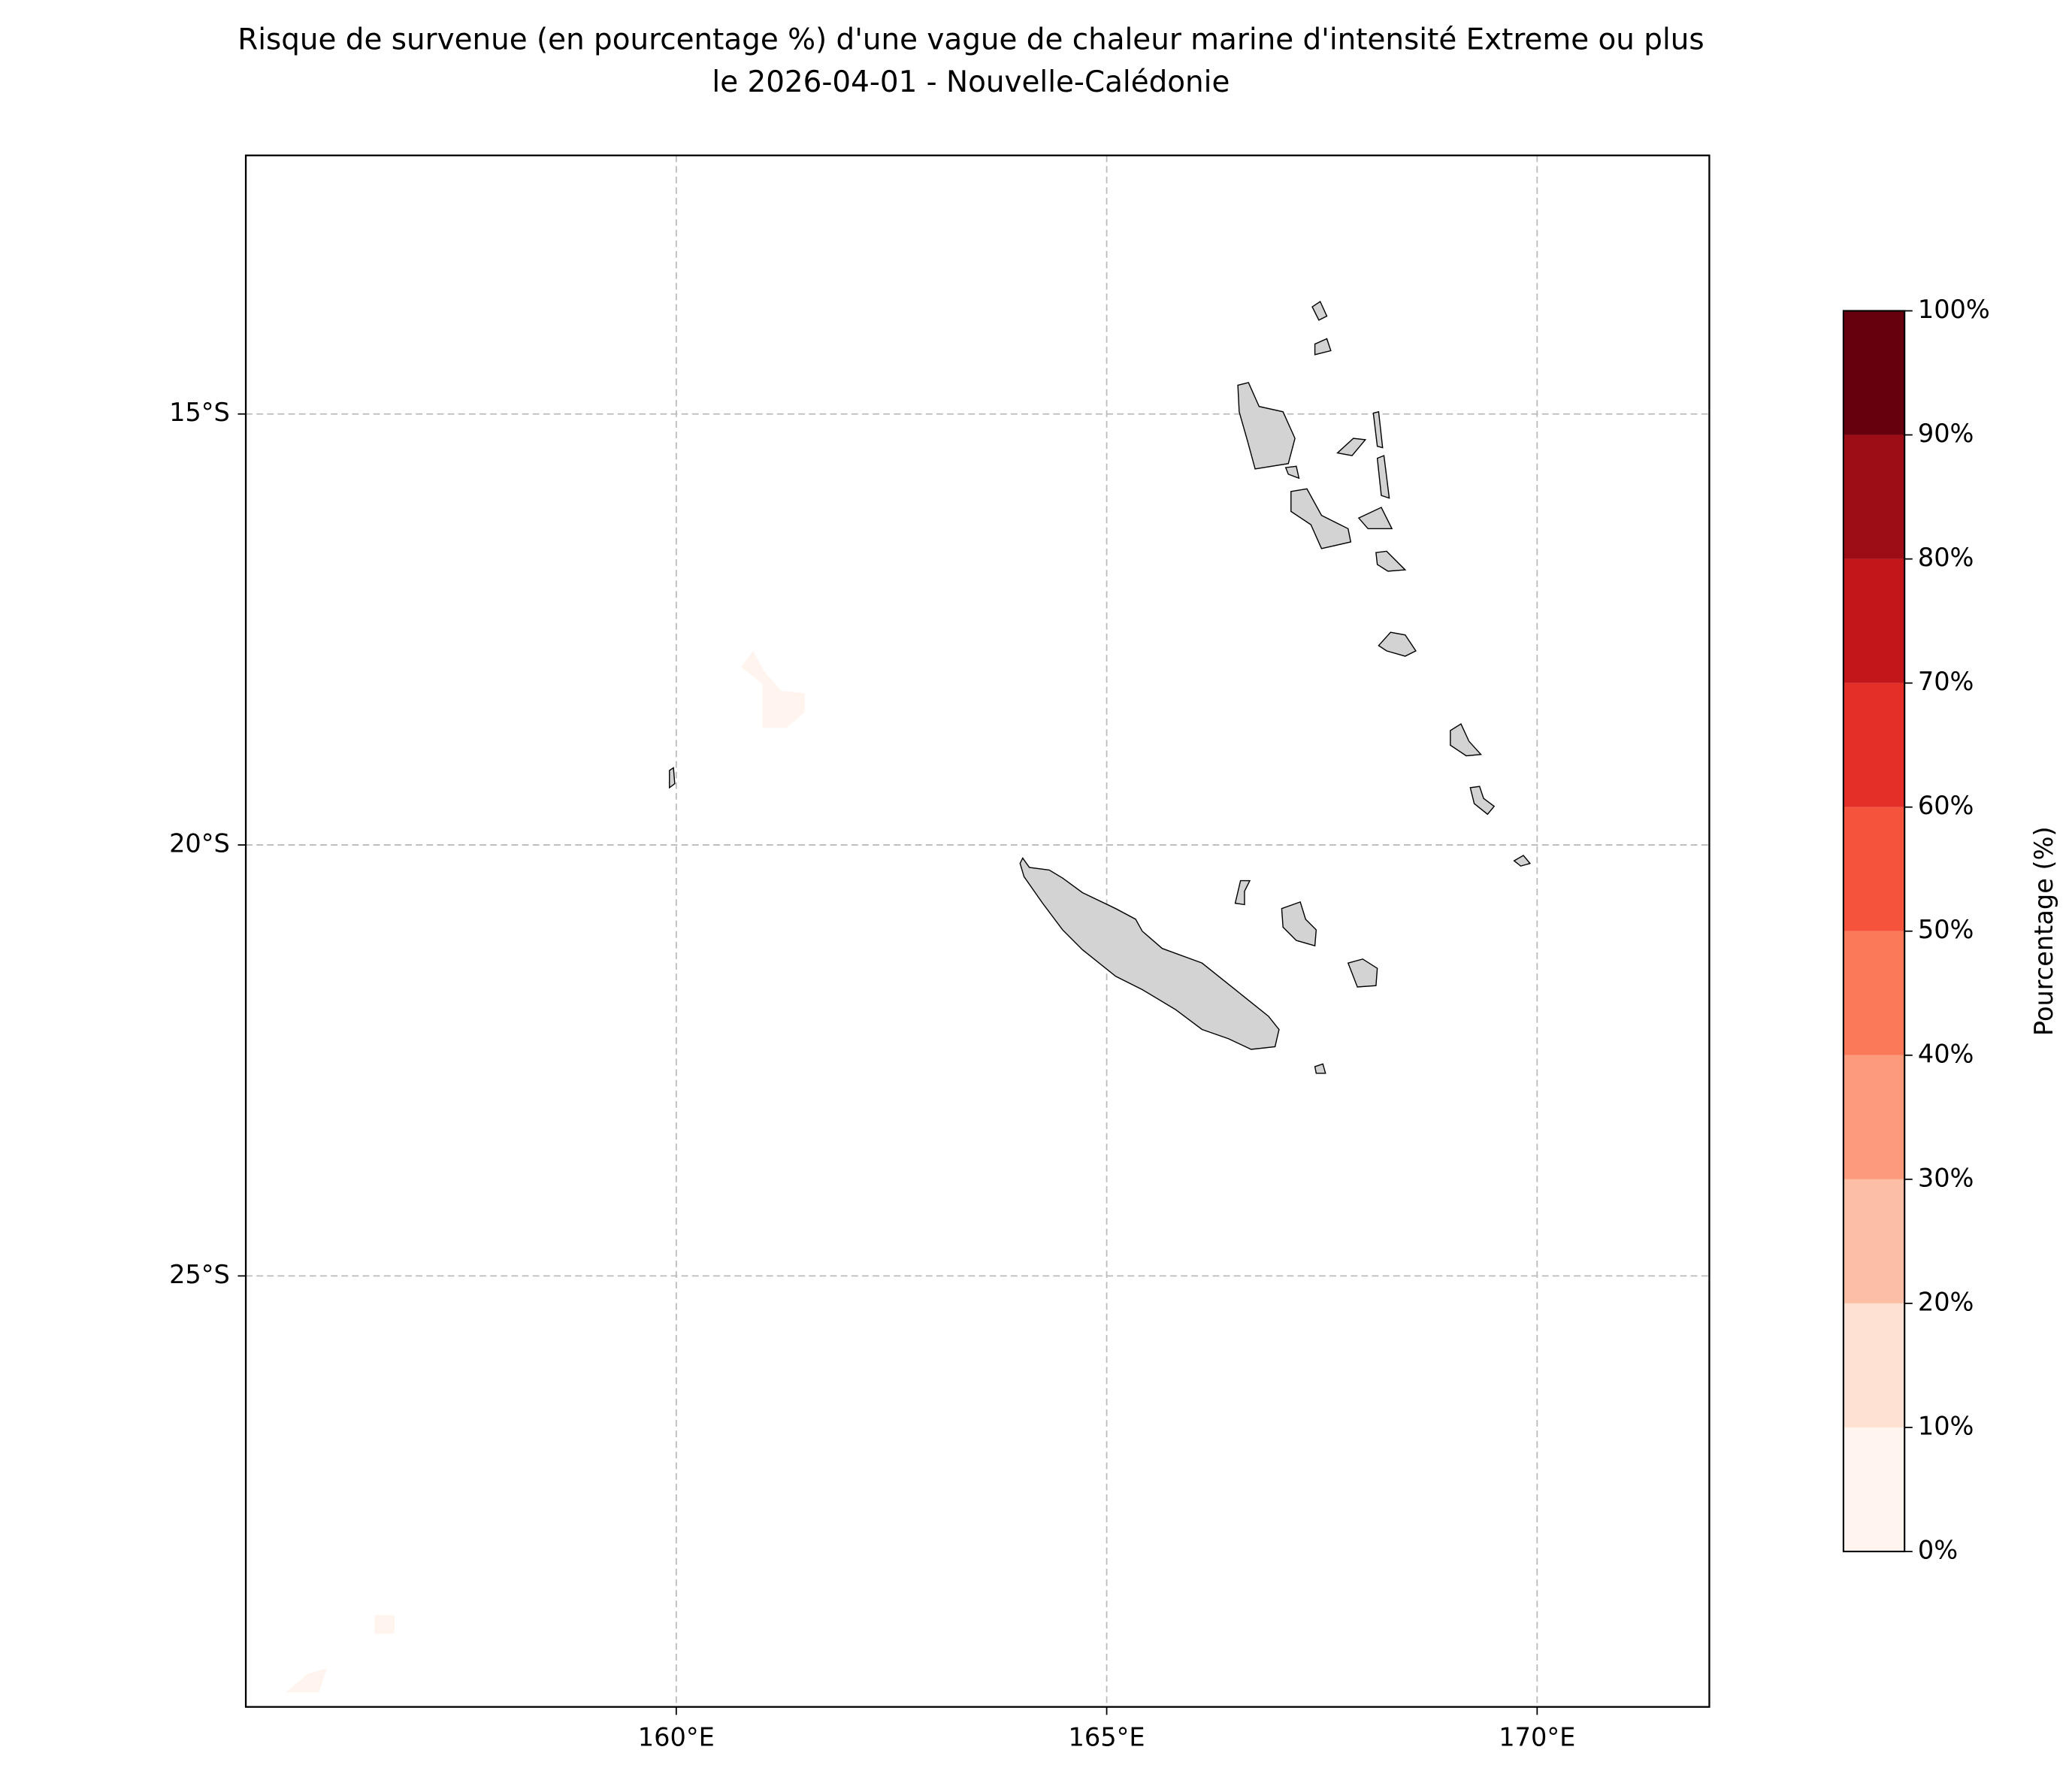 The height and width of the screenshot is (1768, 2072). What do you see at coordinates (1946, 681) in the screenshot?
I see `colorbar-tick-label: 70%` at bounding box center [1946, 681].